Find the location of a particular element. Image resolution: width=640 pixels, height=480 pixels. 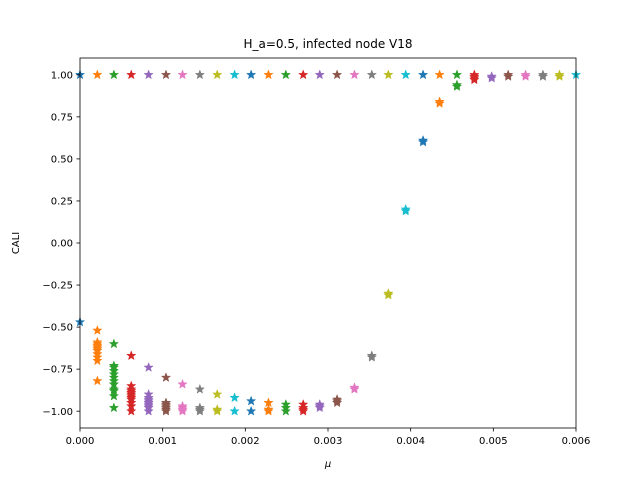

x-axis-label: μ is located at coordinates (327, 464).